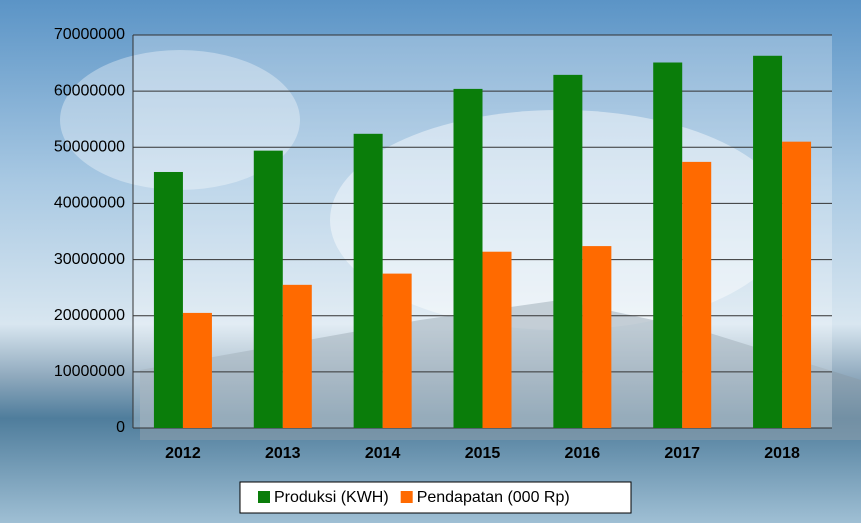 The height and width of the screenshot is (523, 861). I want to click on y-tick-label: 30000000, so click(89, 259).